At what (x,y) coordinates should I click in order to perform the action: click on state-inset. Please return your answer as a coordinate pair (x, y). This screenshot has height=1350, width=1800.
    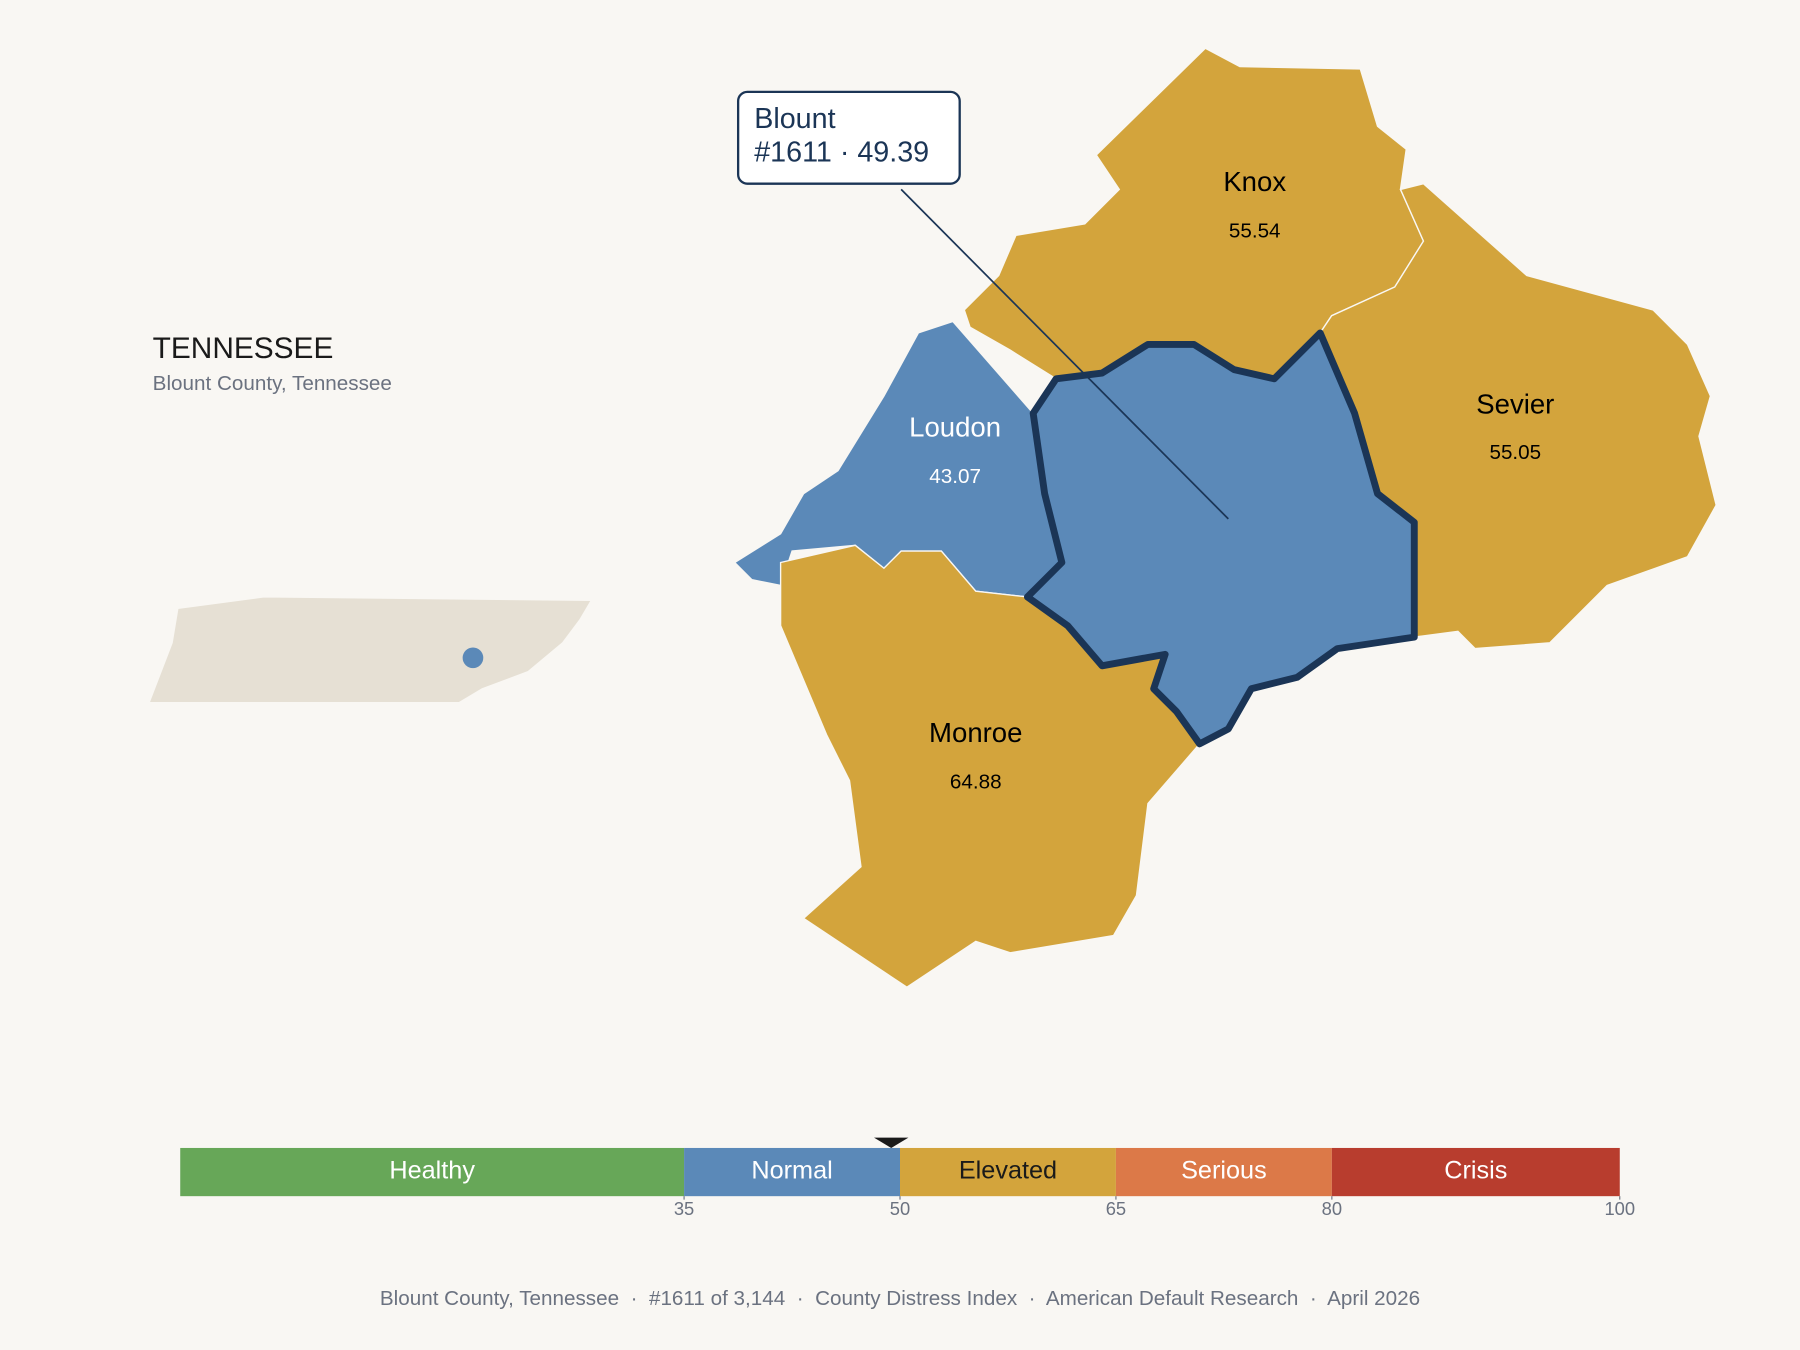
    Looking at the image, I should click on (370, 650).